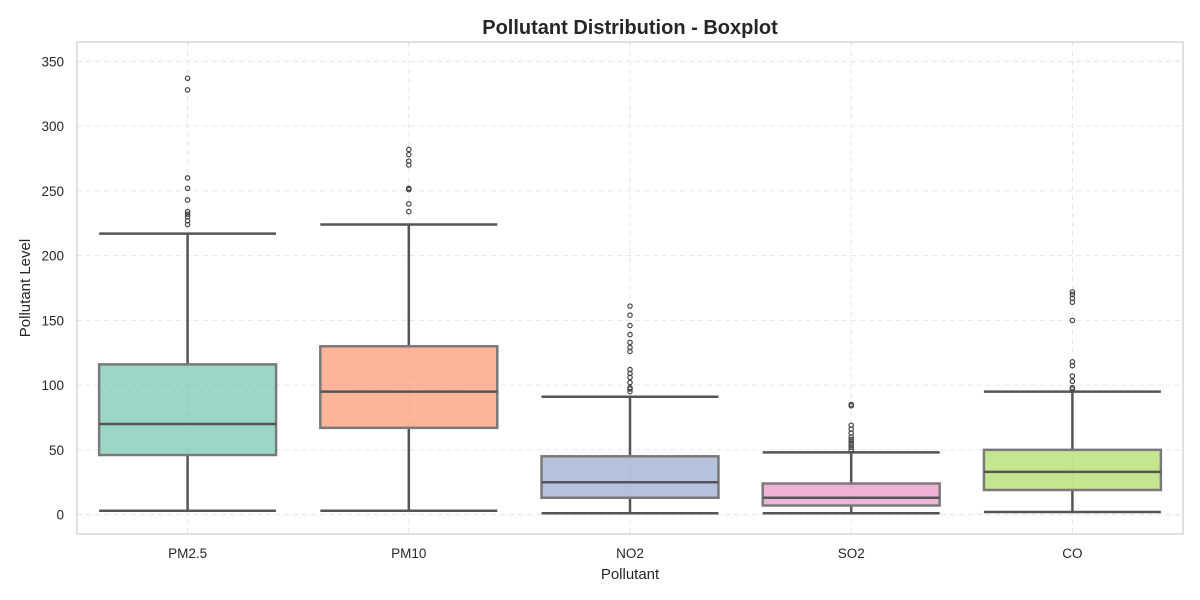 The image size is (1200, 600). Describe the element at coordinates (60, 515) in the screenshot. I see `y-tick-label: 0` at that location.